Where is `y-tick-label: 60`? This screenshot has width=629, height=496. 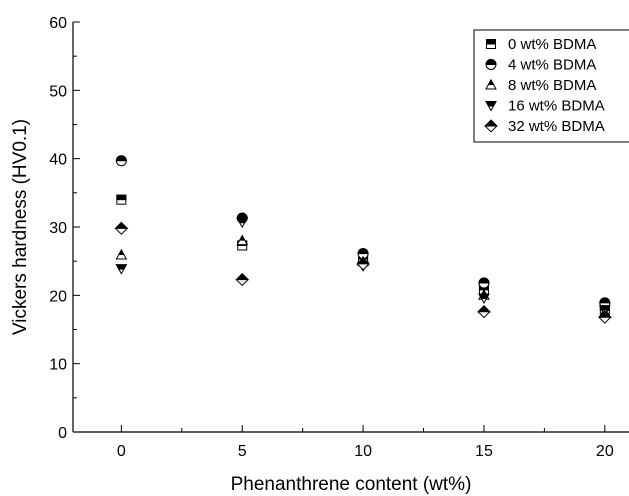
y-tick-label: 60 is located at coordinates (58, 23).